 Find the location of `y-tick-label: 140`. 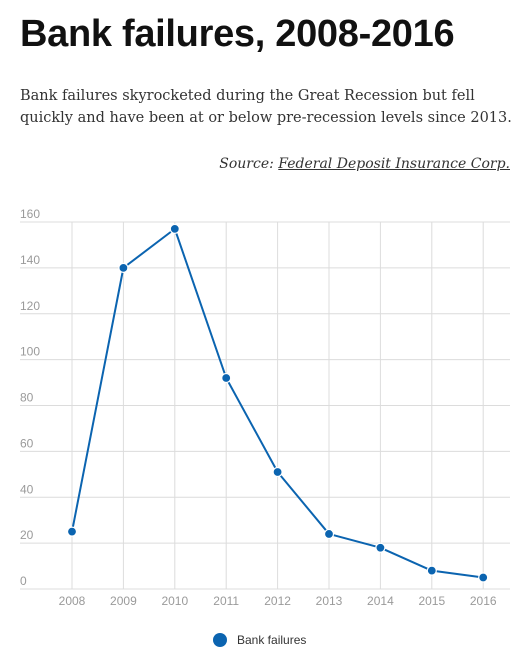

y-tick-label: 140 is located at coordinates (30, 260).